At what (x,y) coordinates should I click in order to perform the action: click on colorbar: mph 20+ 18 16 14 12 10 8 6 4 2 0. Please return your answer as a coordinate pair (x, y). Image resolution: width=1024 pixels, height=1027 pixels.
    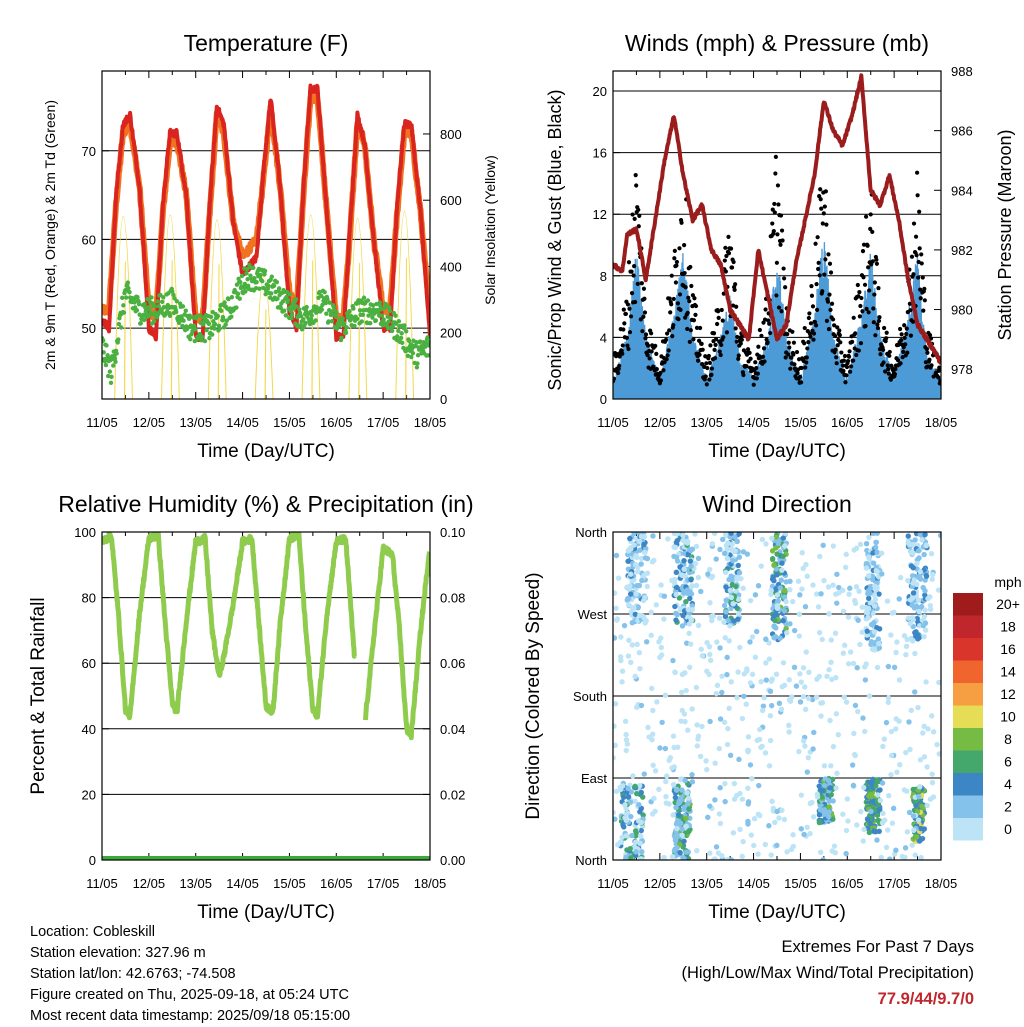
    Looking at the image, I should click on (987, 707).